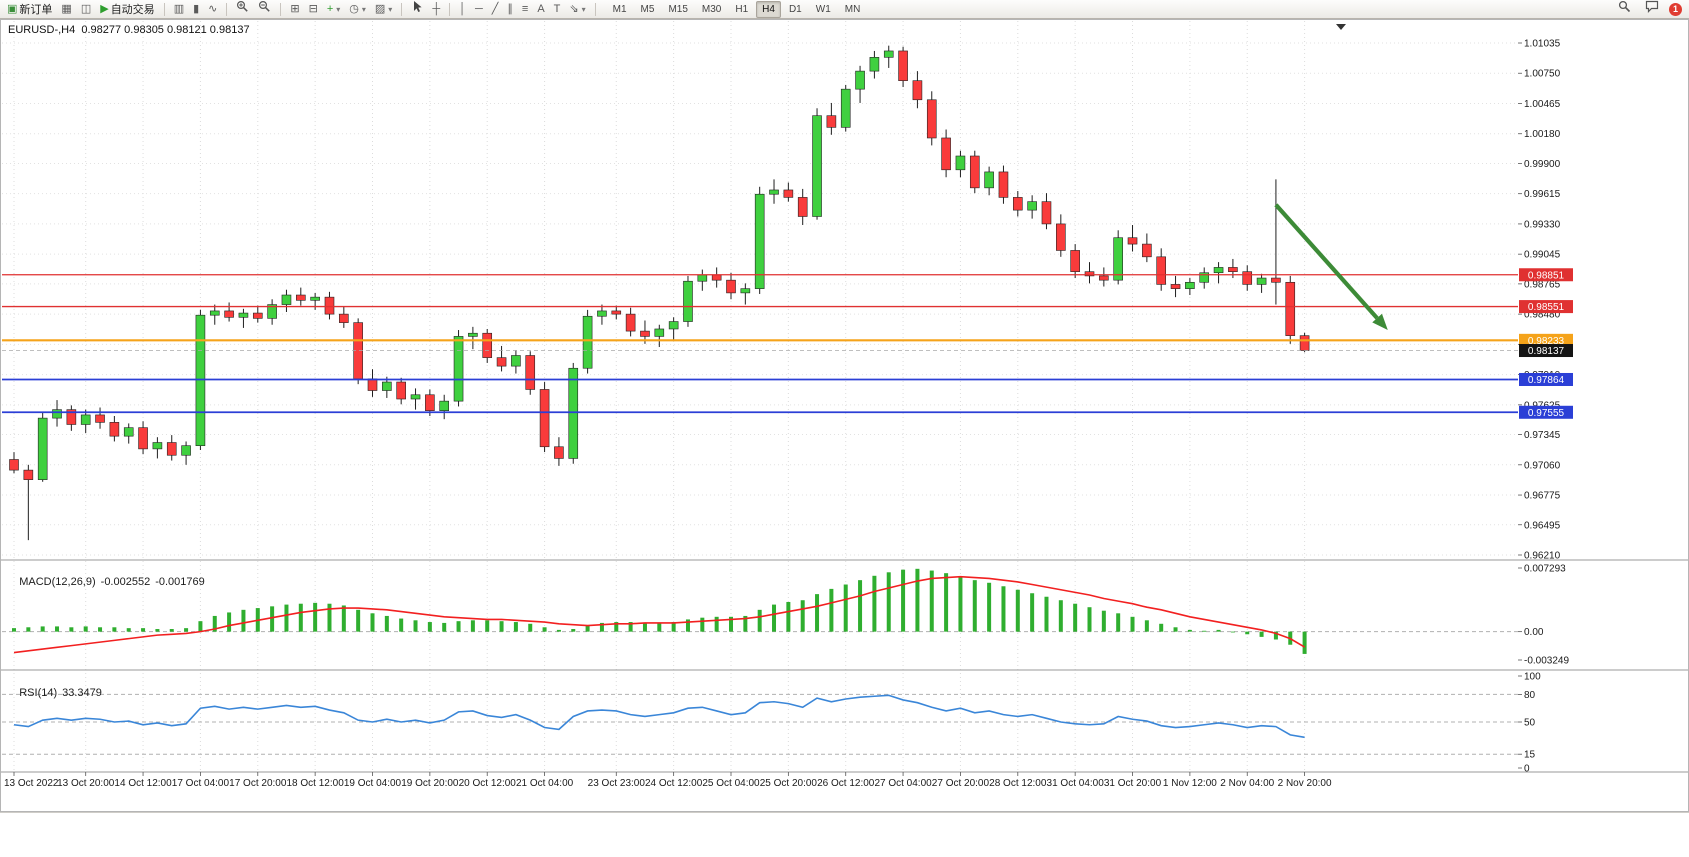  I want to click on chat-button, so click(1652, 9).